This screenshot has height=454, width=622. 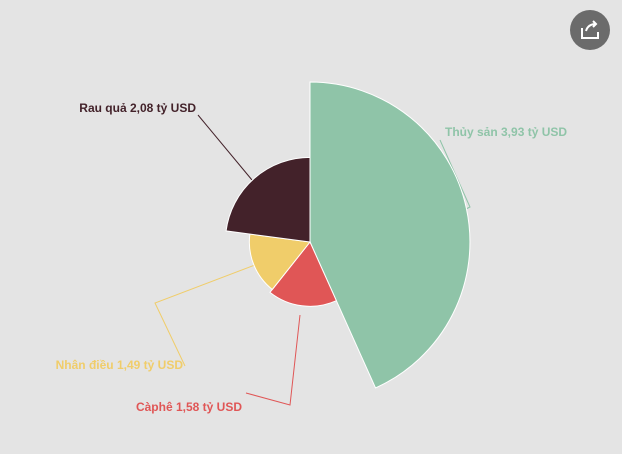 I want to click on data-label: Nhân điều 1,49 tỷ USD, so click(x=120, y=365).